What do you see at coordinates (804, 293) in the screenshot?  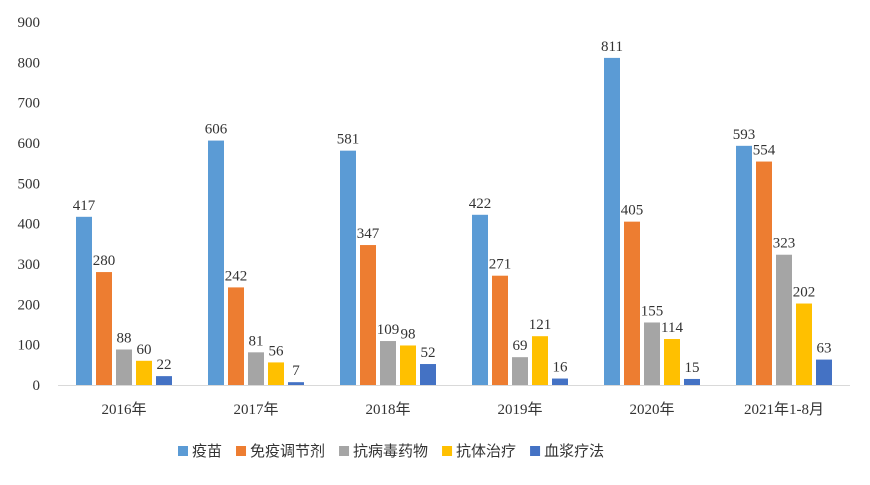 I see `data-label: 202` at bounding box center [804, 293].